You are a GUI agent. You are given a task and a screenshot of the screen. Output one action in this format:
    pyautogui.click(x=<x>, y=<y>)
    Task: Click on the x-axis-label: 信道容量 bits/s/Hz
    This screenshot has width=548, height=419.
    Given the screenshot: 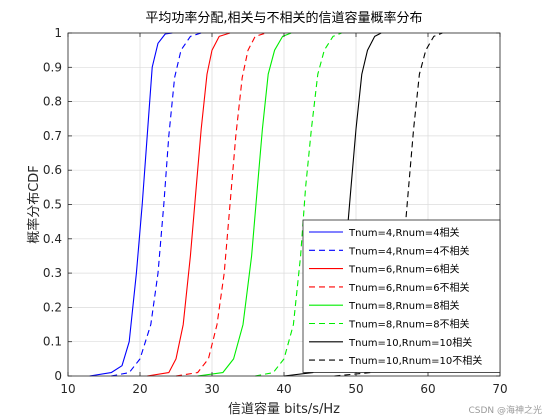 What is the action you would take?
    pyautogui.click(x=284, y=409)
    